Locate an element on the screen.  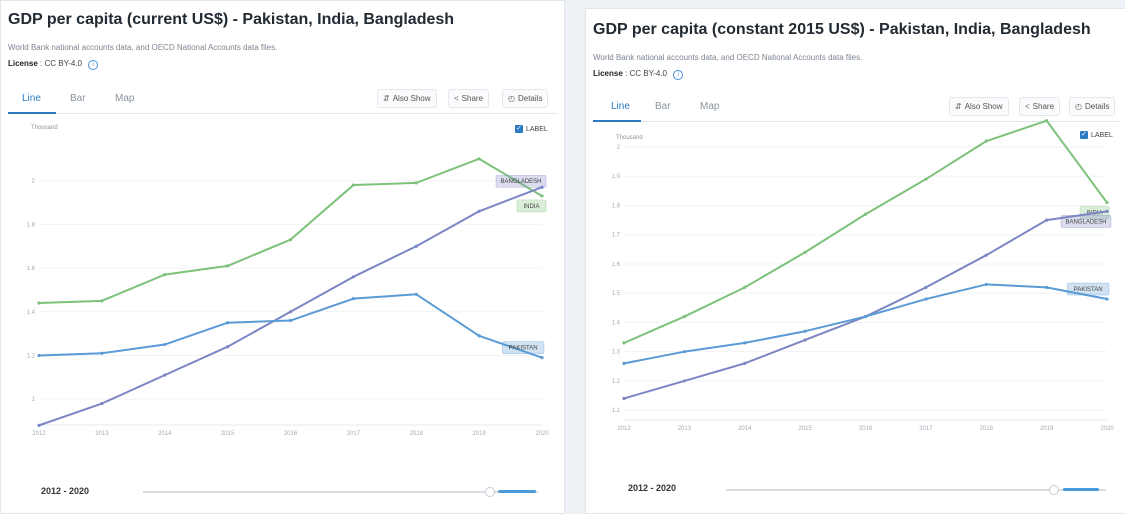
date-range-label: 2012 - 2020 is located at coordinates (65, 491).